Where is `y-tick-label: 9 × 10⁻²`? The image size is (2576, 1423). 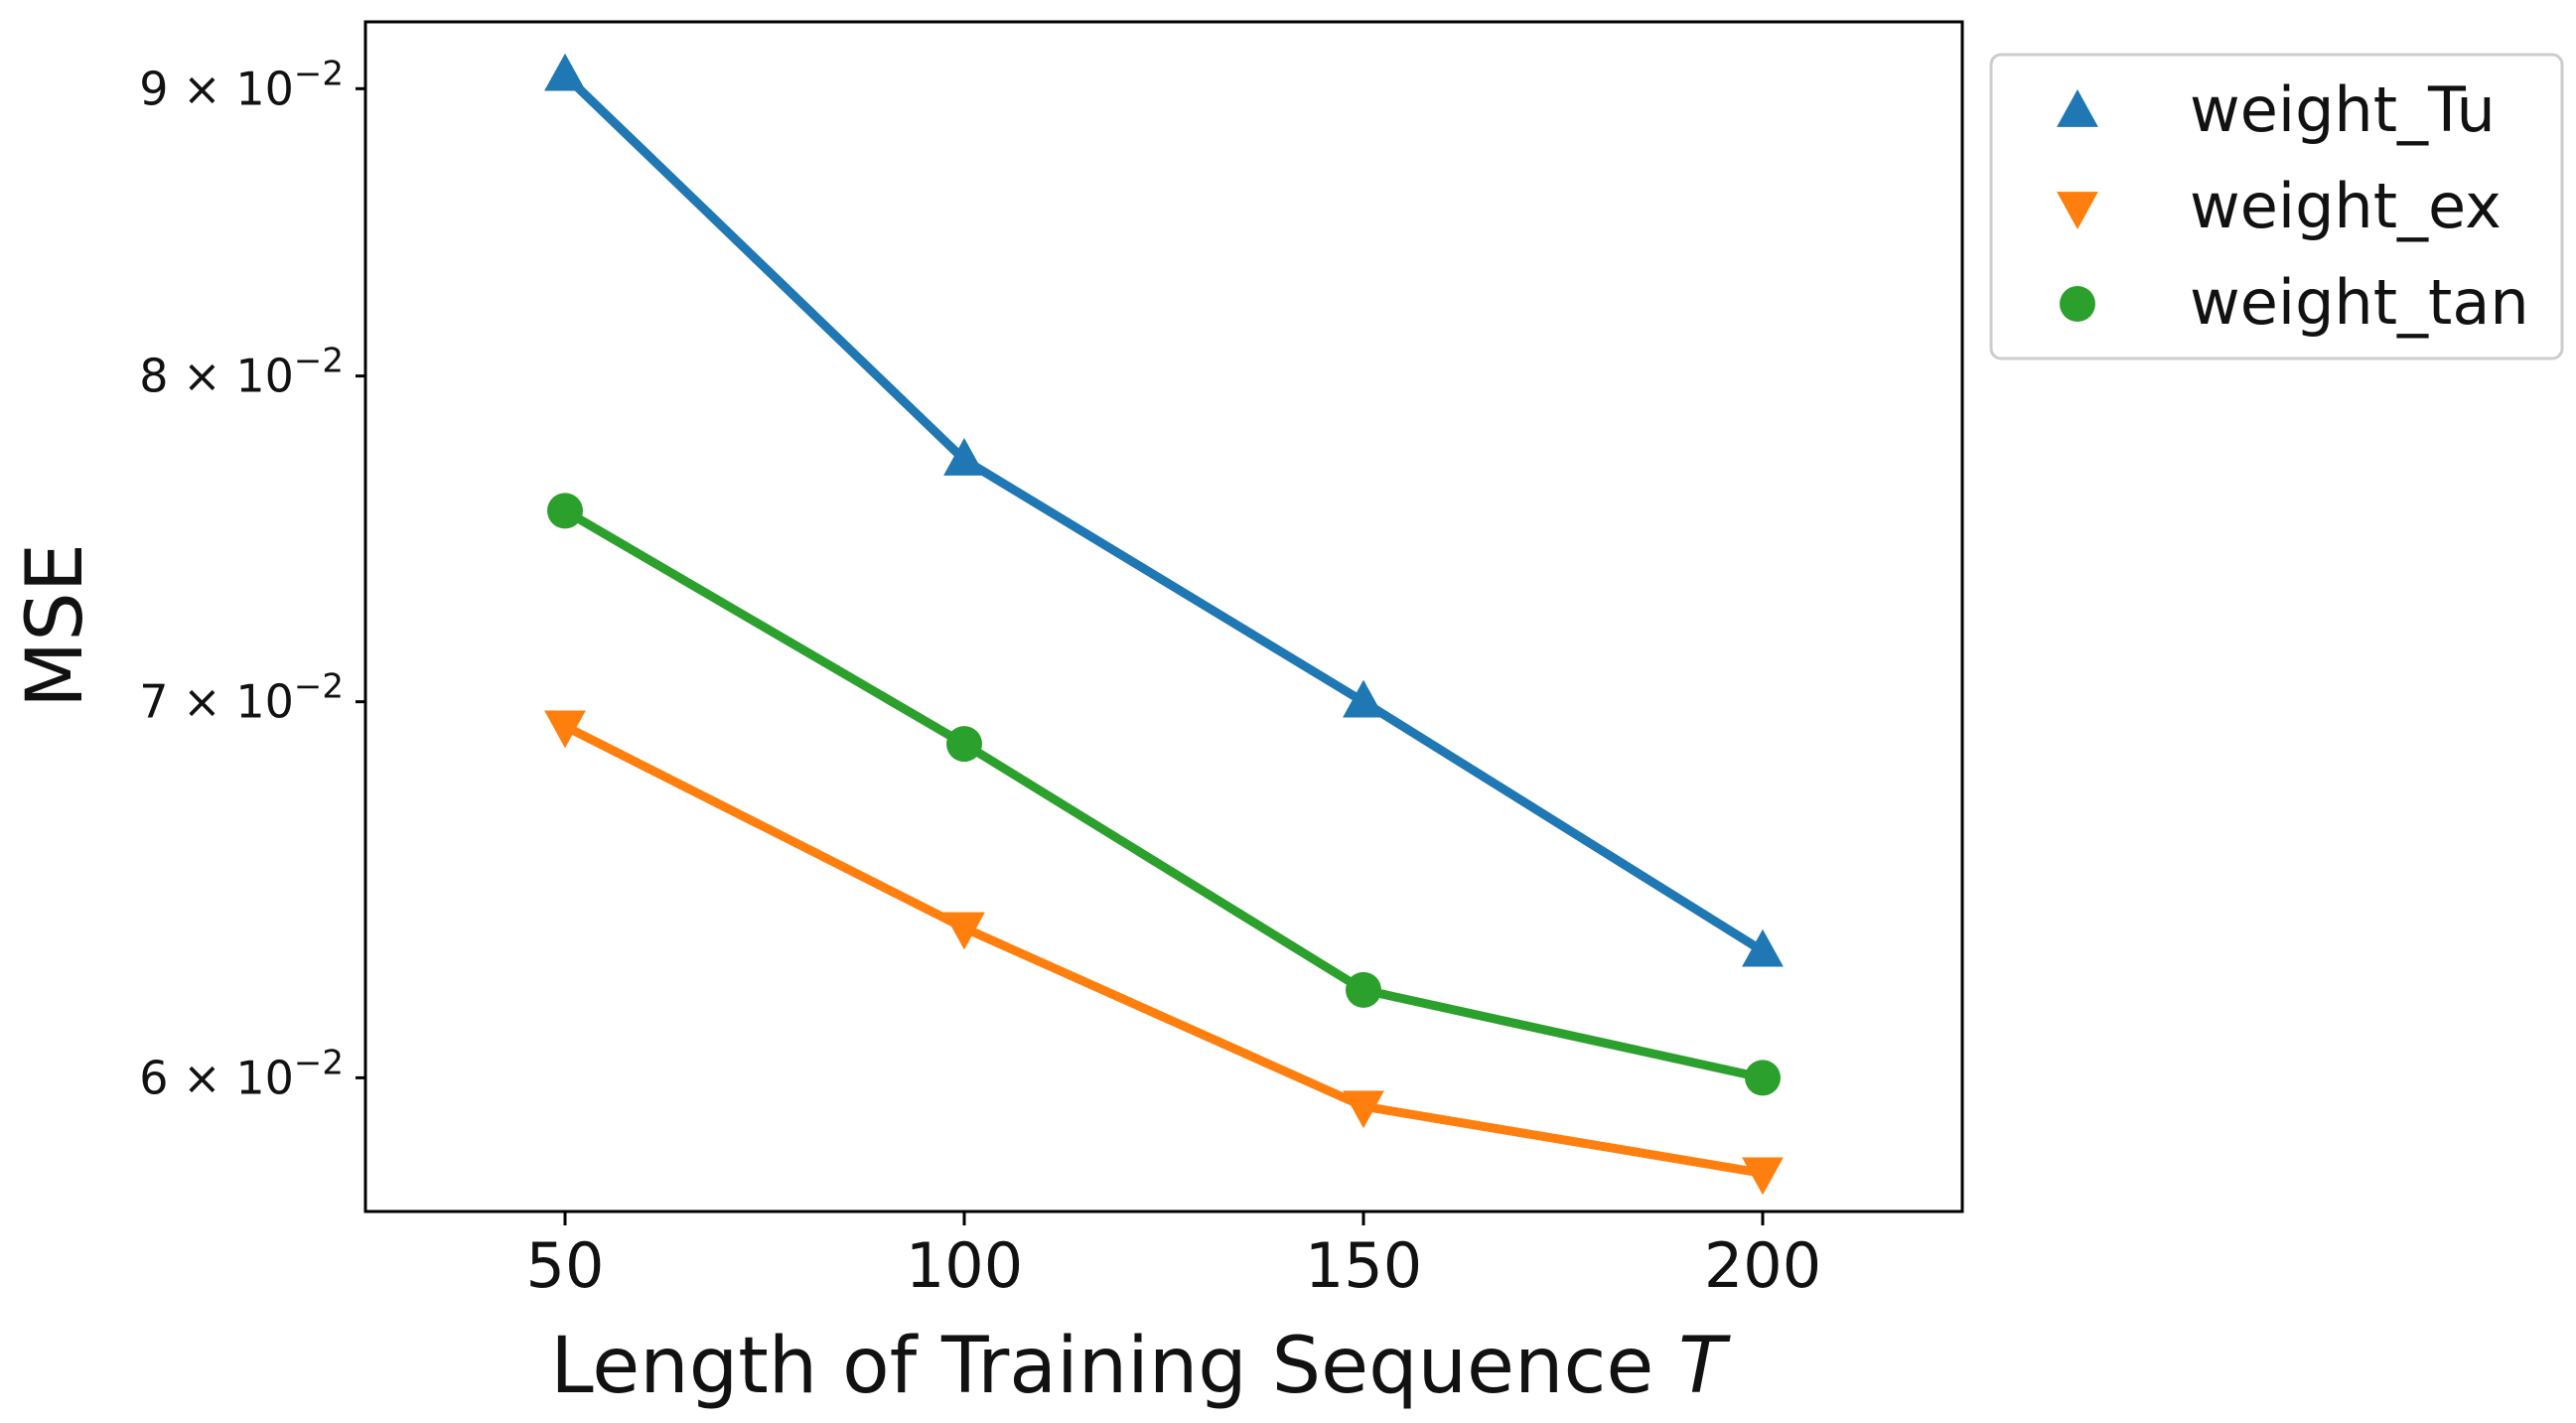
y-tick-label: 9 × 10⁻² is located at coordinates (242, 84).